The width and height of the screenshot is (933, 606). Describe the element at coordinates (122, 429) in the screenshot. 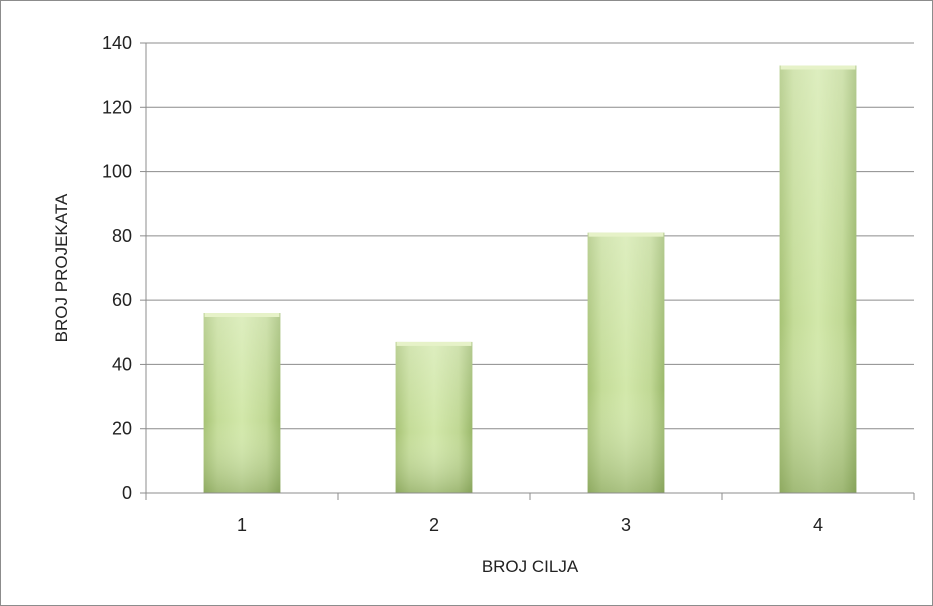

I see `y-tick-label: 20` at that location.